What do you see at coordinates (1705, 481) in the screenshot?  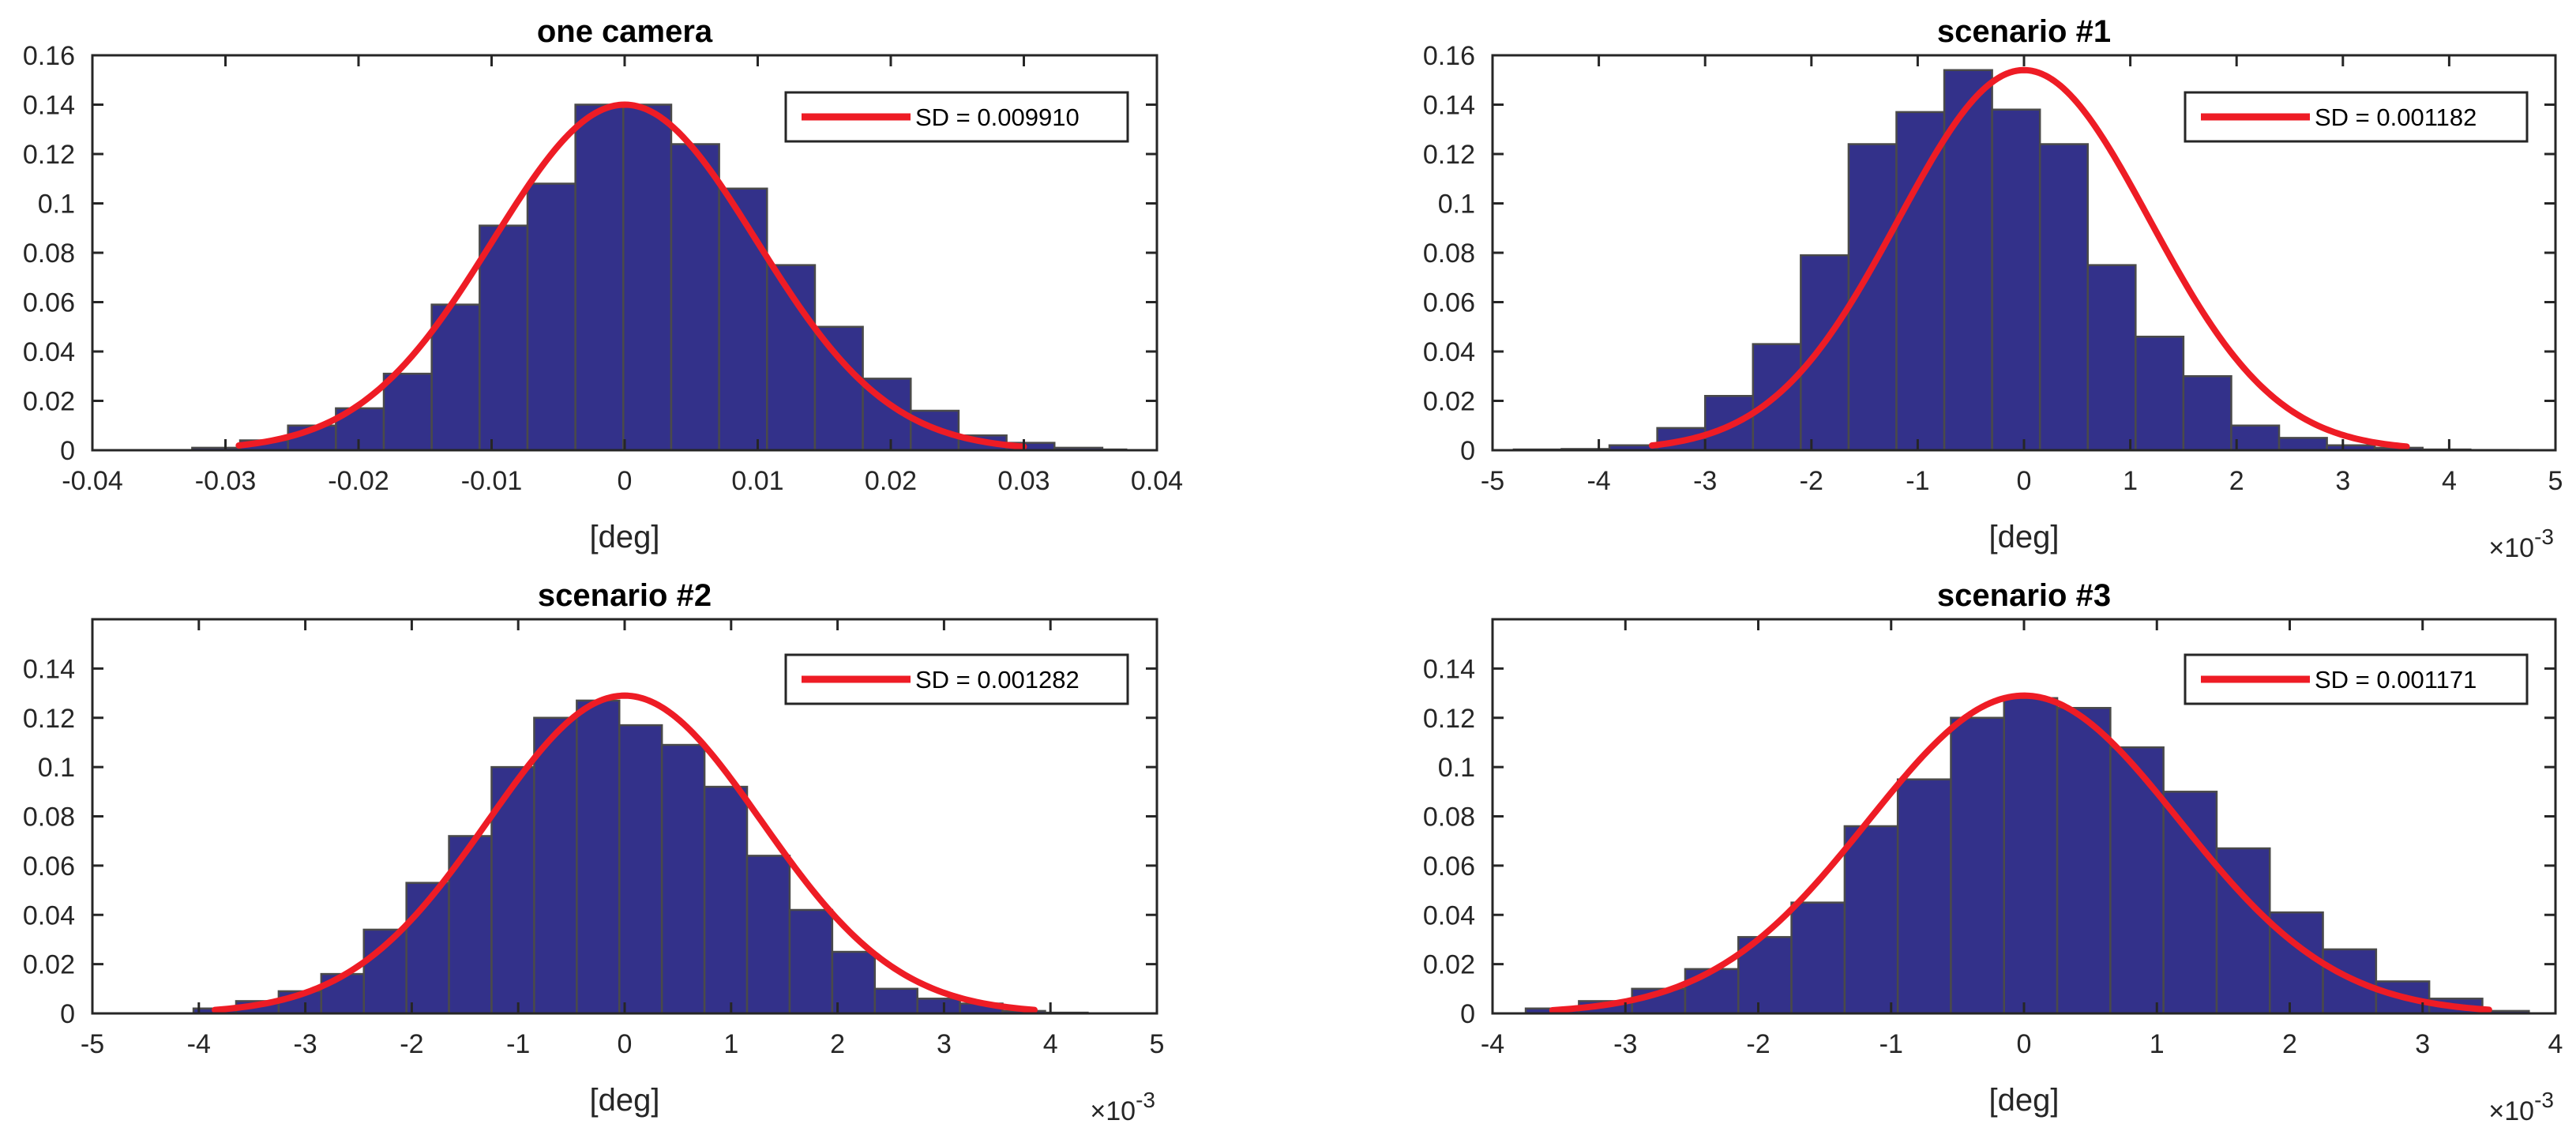 I see `chart-2-x-tick-label: -3` at bounding box center [1705, 481].